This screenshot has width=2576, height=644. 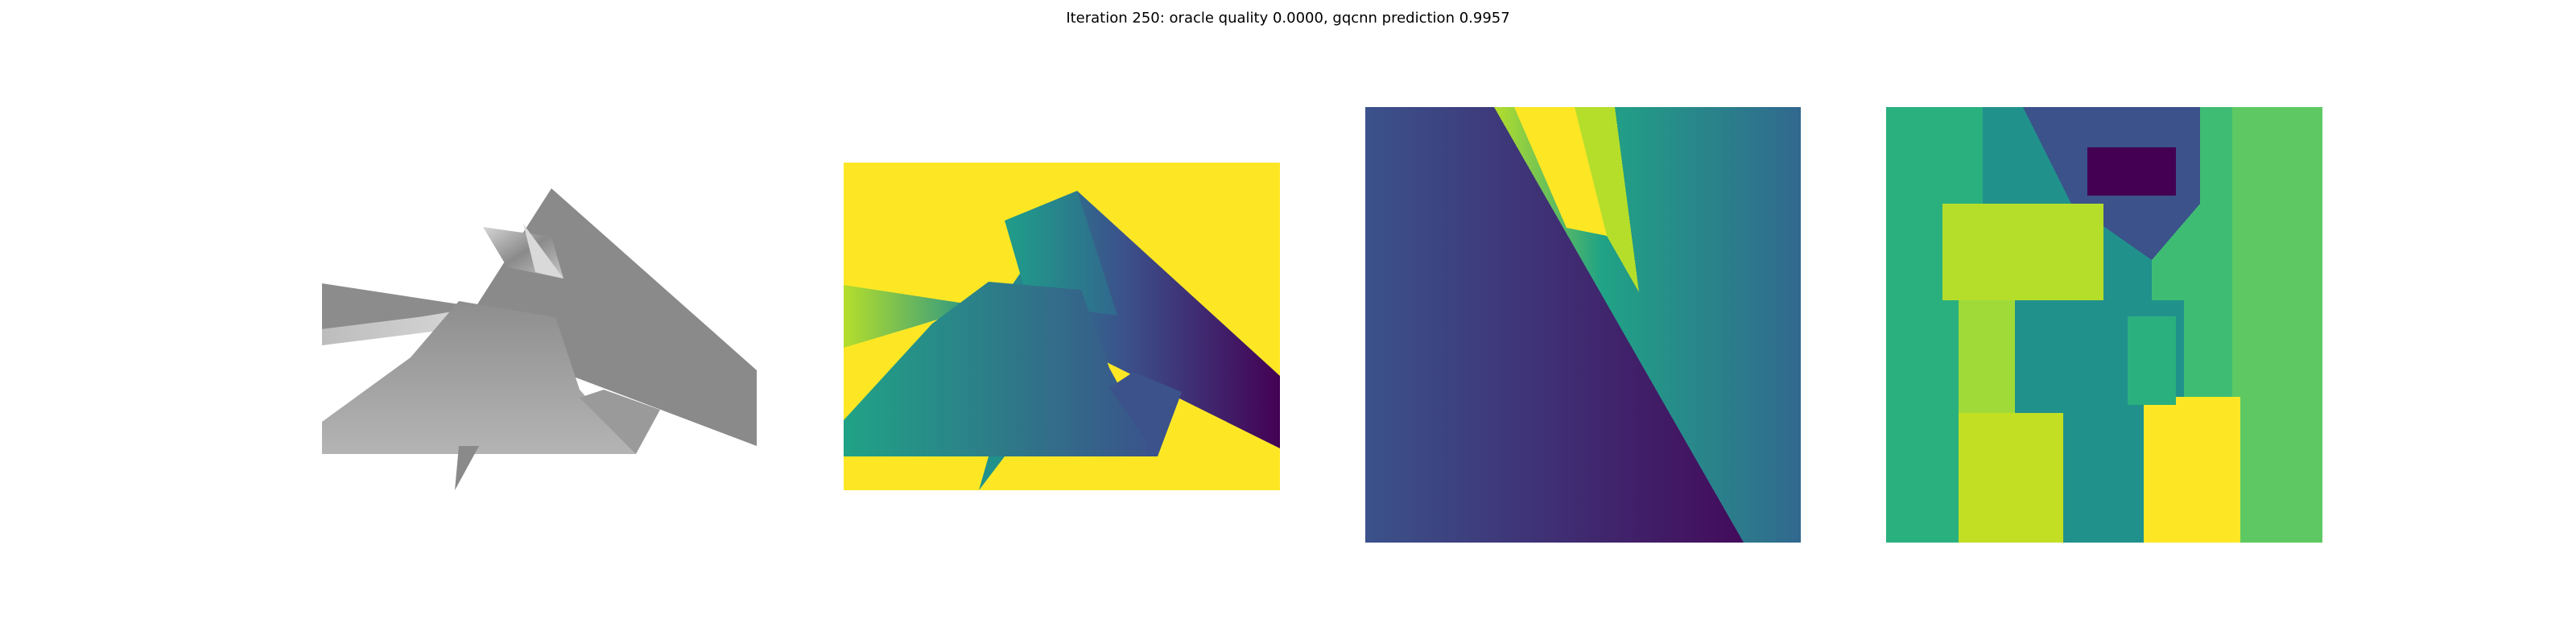 What do you see at coordinates (1583, 325) in the screenshot?
I see `depth-crop-left` at bounding box center [1583, 325].